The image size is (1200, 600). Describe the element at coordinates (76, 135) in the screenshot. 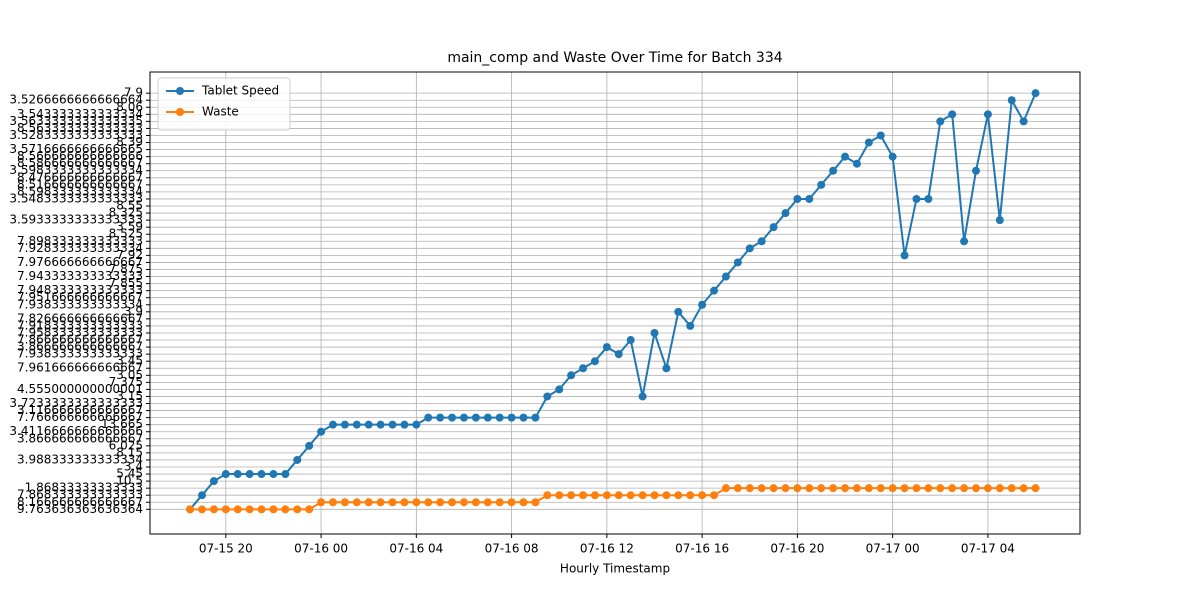

I see `y-tick-label: 3.5283333333333333` at that location.